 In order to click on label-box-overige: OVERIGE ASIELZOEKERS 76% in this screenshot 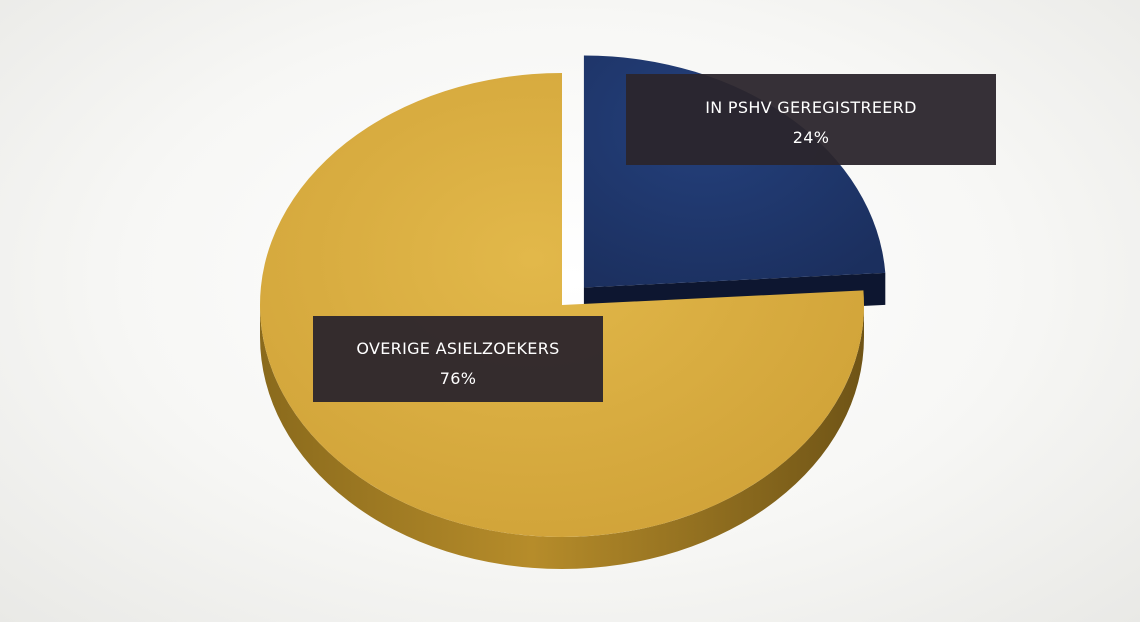, I will do `click(458, 359)`.